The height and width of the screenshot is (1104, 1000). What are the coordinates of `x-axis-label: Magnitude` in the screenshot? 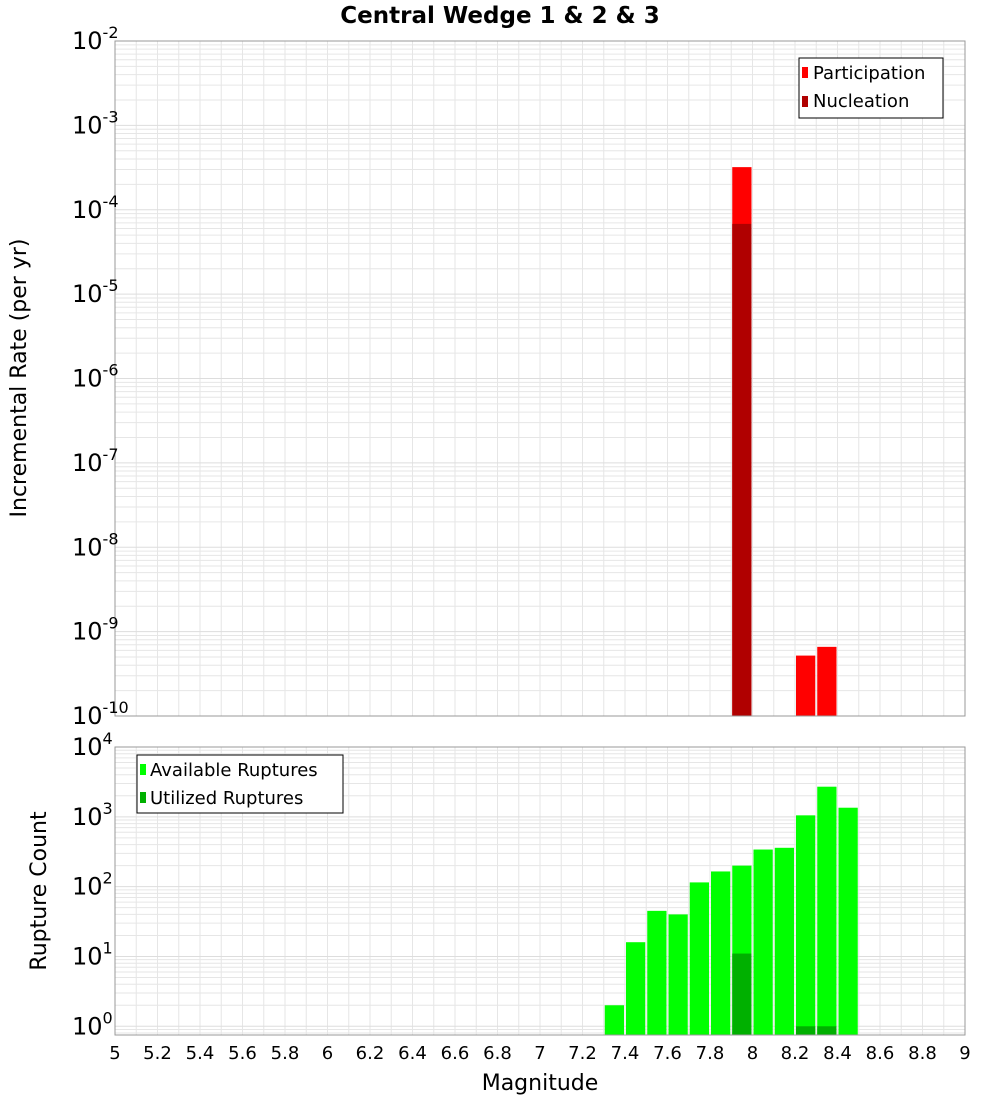 It's located at (540, 1083).